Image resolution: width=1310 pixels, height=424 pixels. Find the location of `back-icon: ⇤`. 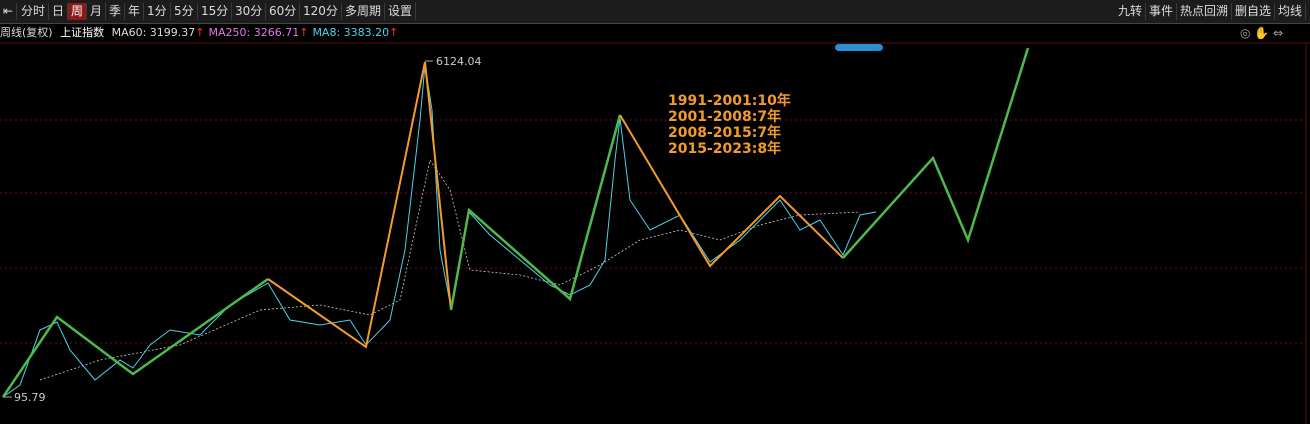

back-icon: ⇤ is located at coordinates (9, 11).